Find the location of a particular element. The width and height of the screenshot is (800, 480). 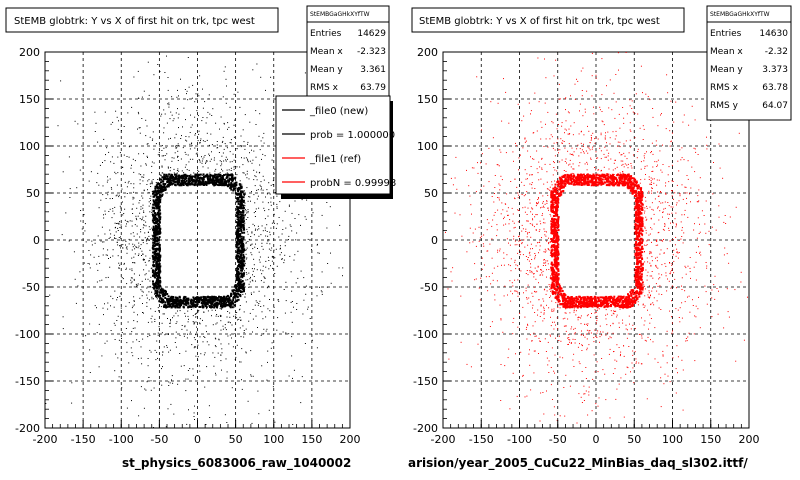

y-tick-label: -50 is located at coordinates (31, 287).